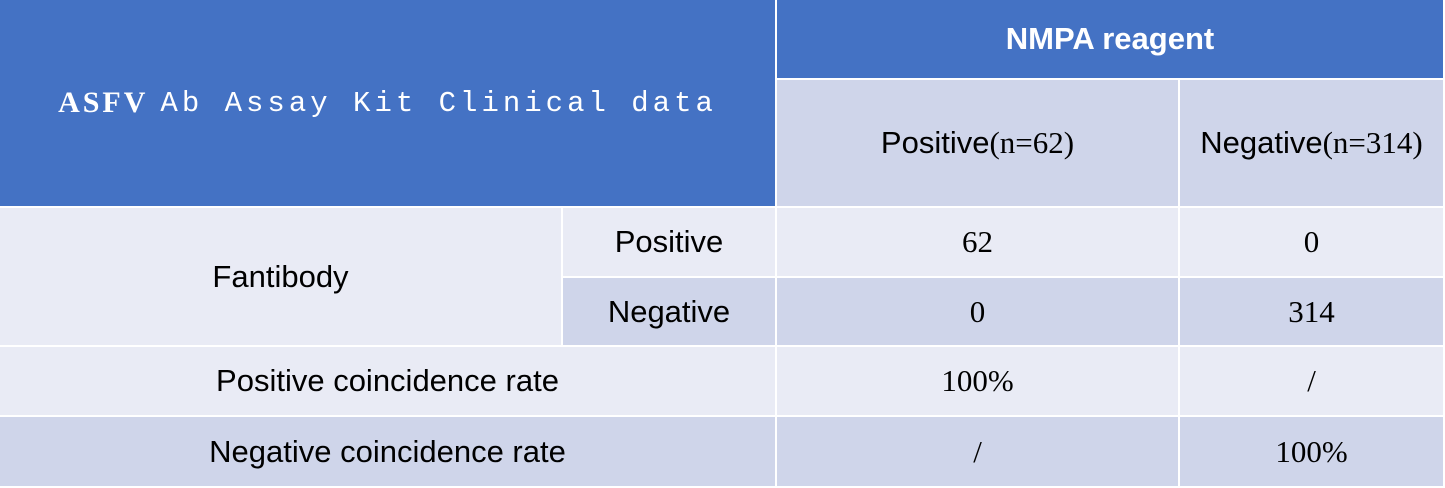  I want to click on column-header-label: Positive, so click(935, 142).